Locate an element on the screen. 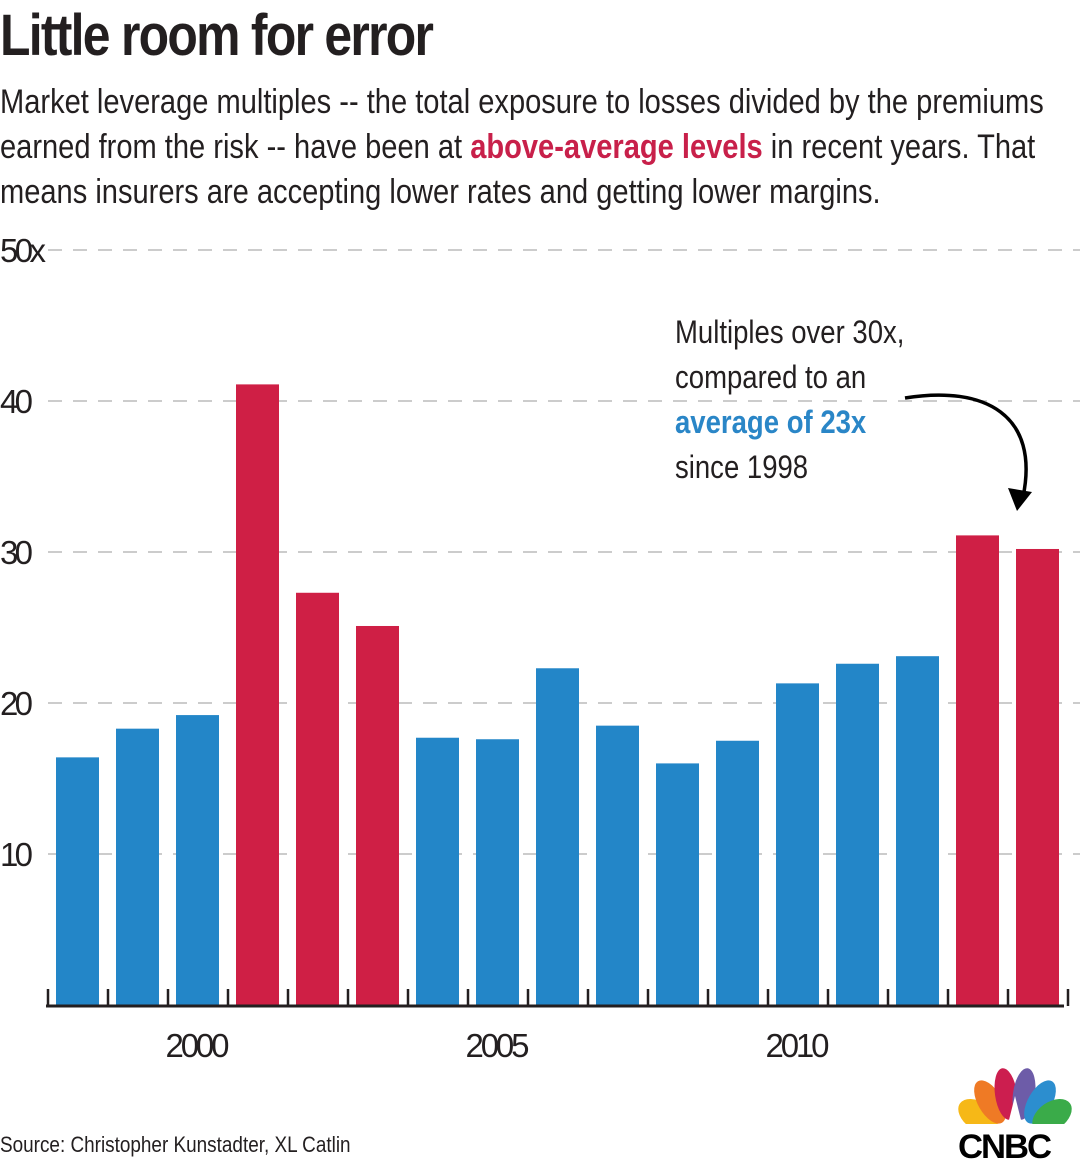 The width and height of the screenshot is (1080, 1167). bar-2014 is located at coordinates (1037, 776).